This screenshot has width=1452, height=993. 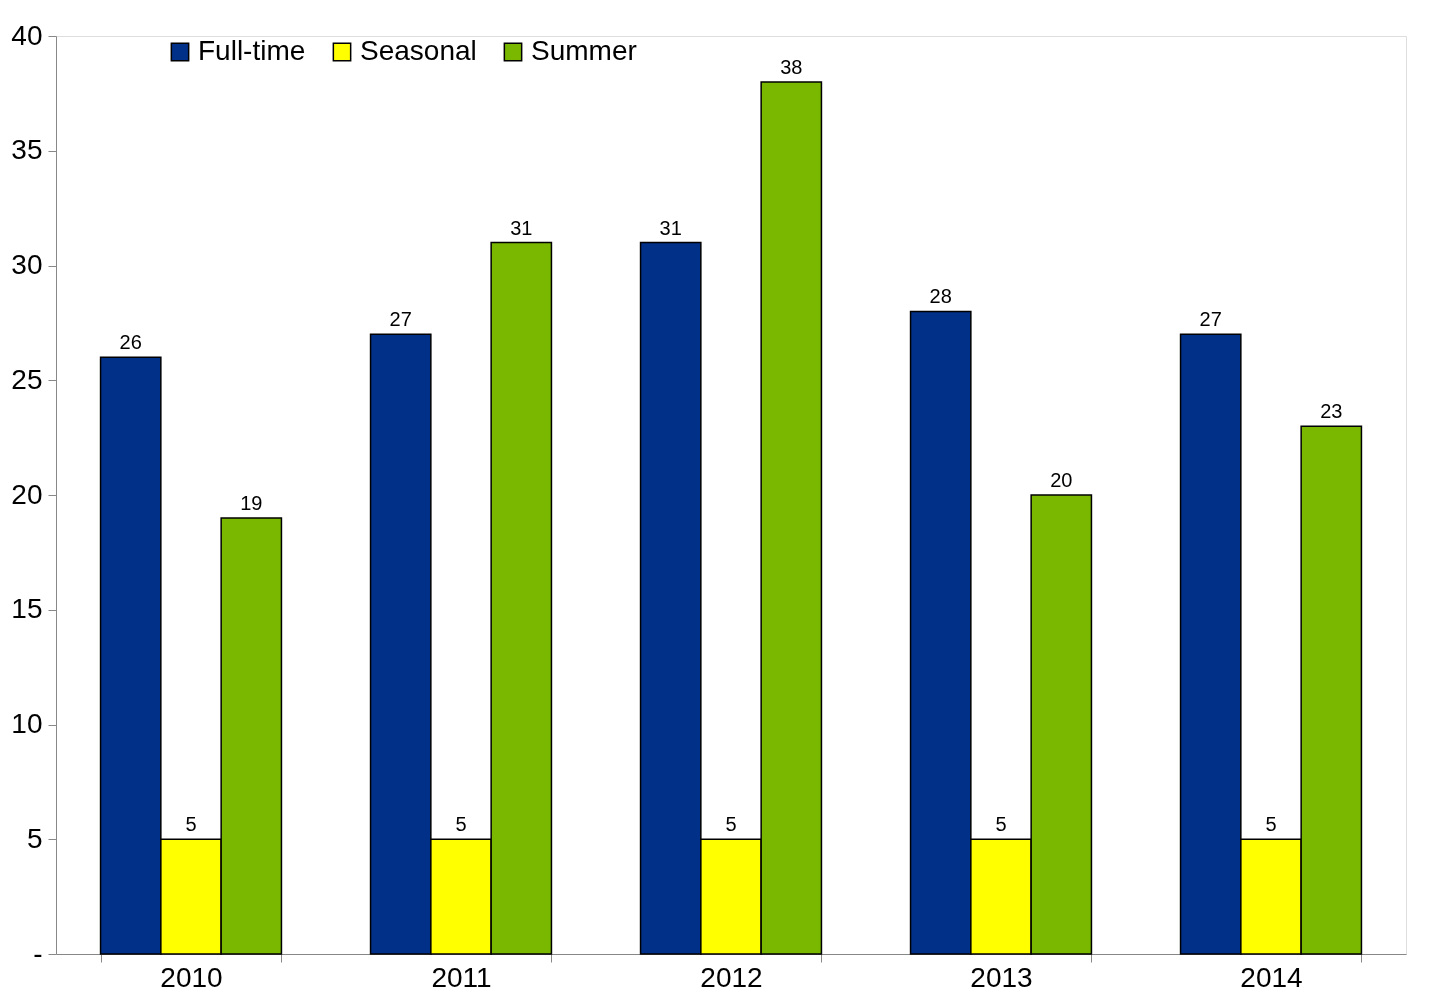 I want to click on data-label: 19, so click(x=251, y=502).